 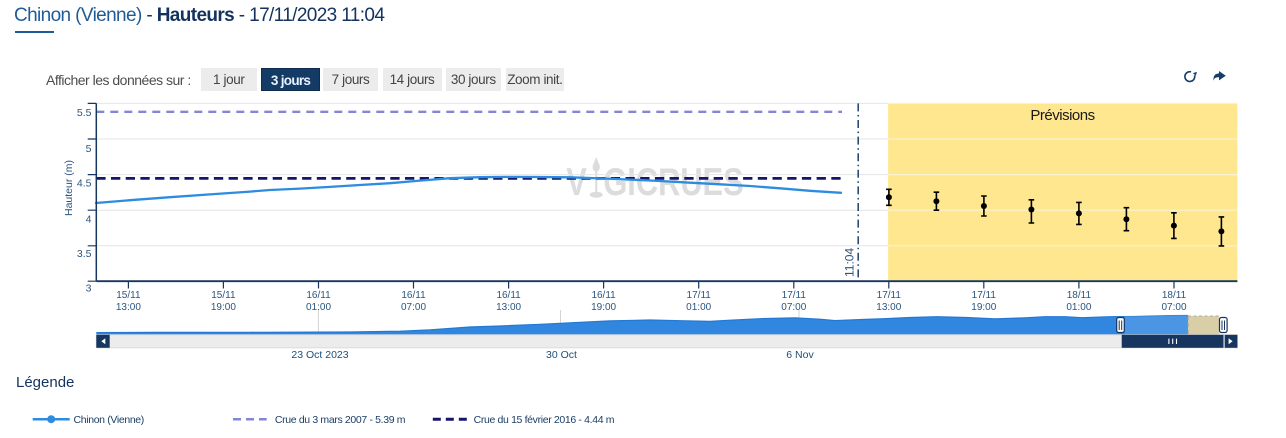 I want to click on svg-text: 5.5, so click(x=84, y=113).